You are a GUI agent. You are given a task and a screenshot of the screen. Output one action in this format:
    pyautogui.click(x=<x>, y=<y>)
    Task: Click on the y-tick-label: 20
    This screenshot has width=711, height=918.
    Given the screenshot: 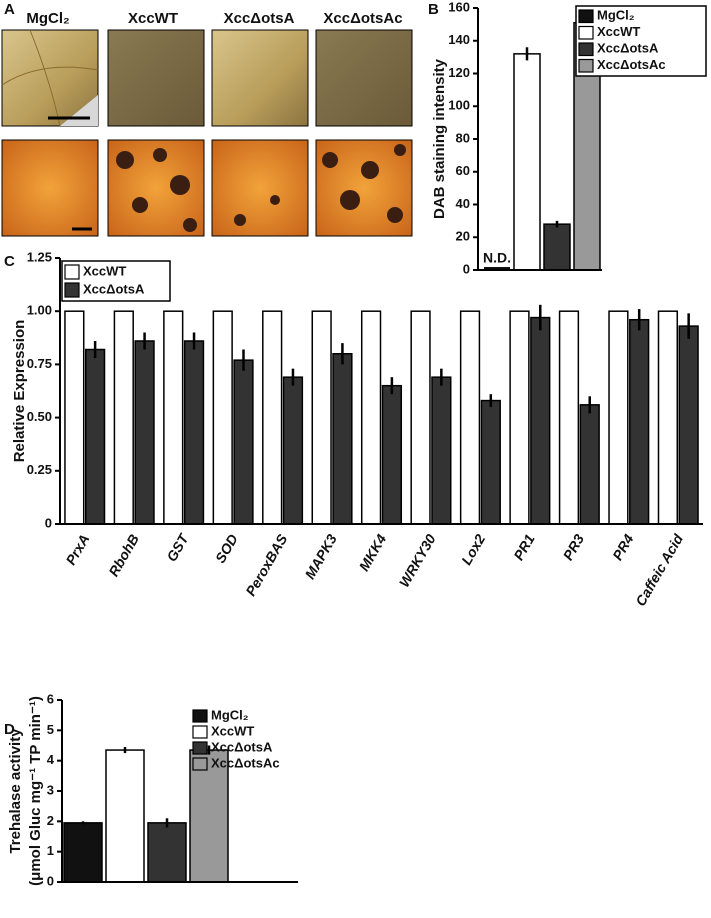 What is the action you would take?
    pyautogui.click(x=463, y=236)
    